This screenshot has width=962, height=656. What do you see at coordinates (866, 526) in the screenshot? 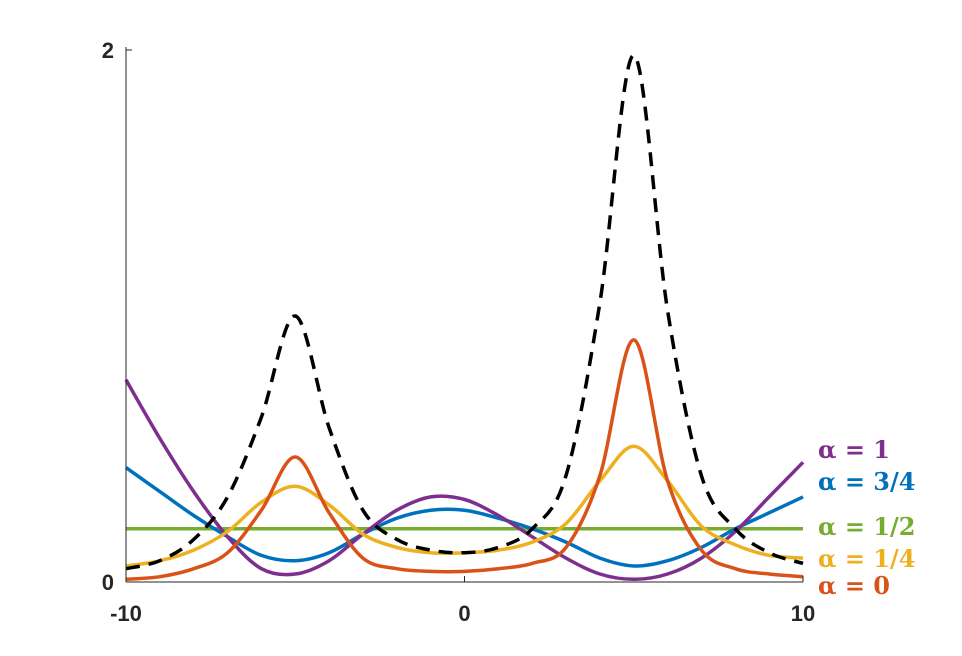
I see `legend-label-alpha-1-2: α = 1/2` at bounding box center [866, 526].